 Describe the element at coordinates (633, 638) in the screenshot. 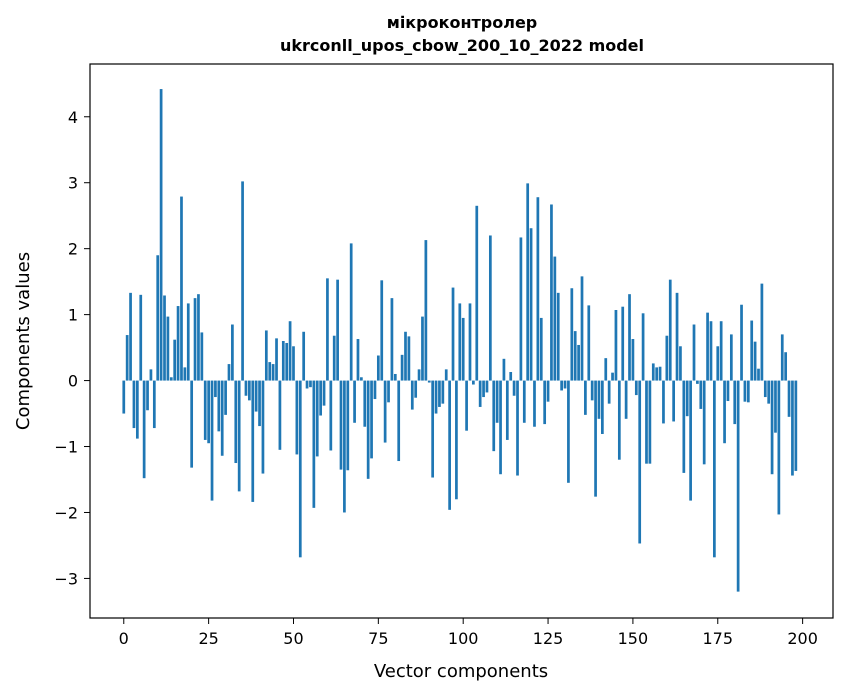

I see `x-tick-label: 150` at that location.